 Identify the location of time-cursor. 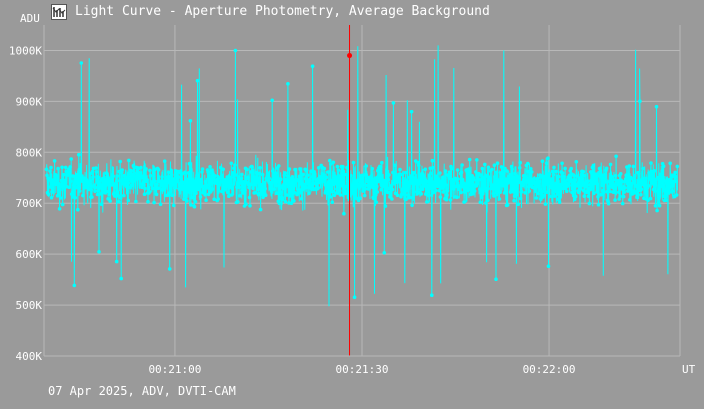
(350, 190).